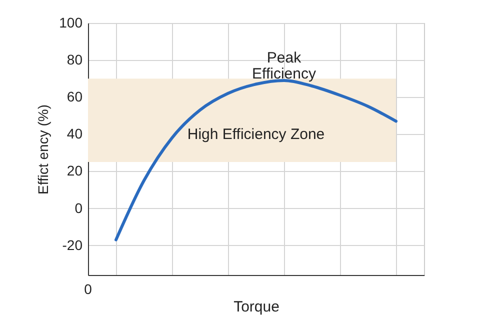  Describe the element at coordinates (74, 60) in the screenshot. I see `y-tick-label: 80` at that location.